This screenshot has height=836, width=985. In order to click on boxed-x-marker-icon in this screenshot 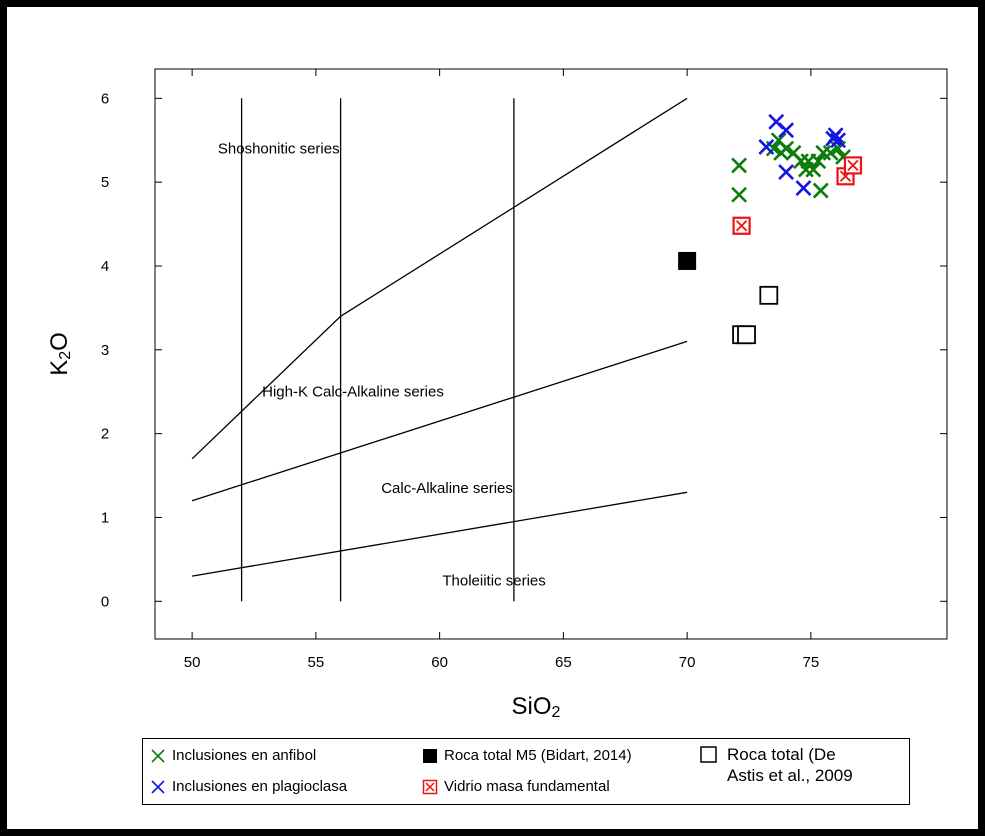, I will do `click(430, 787)`.